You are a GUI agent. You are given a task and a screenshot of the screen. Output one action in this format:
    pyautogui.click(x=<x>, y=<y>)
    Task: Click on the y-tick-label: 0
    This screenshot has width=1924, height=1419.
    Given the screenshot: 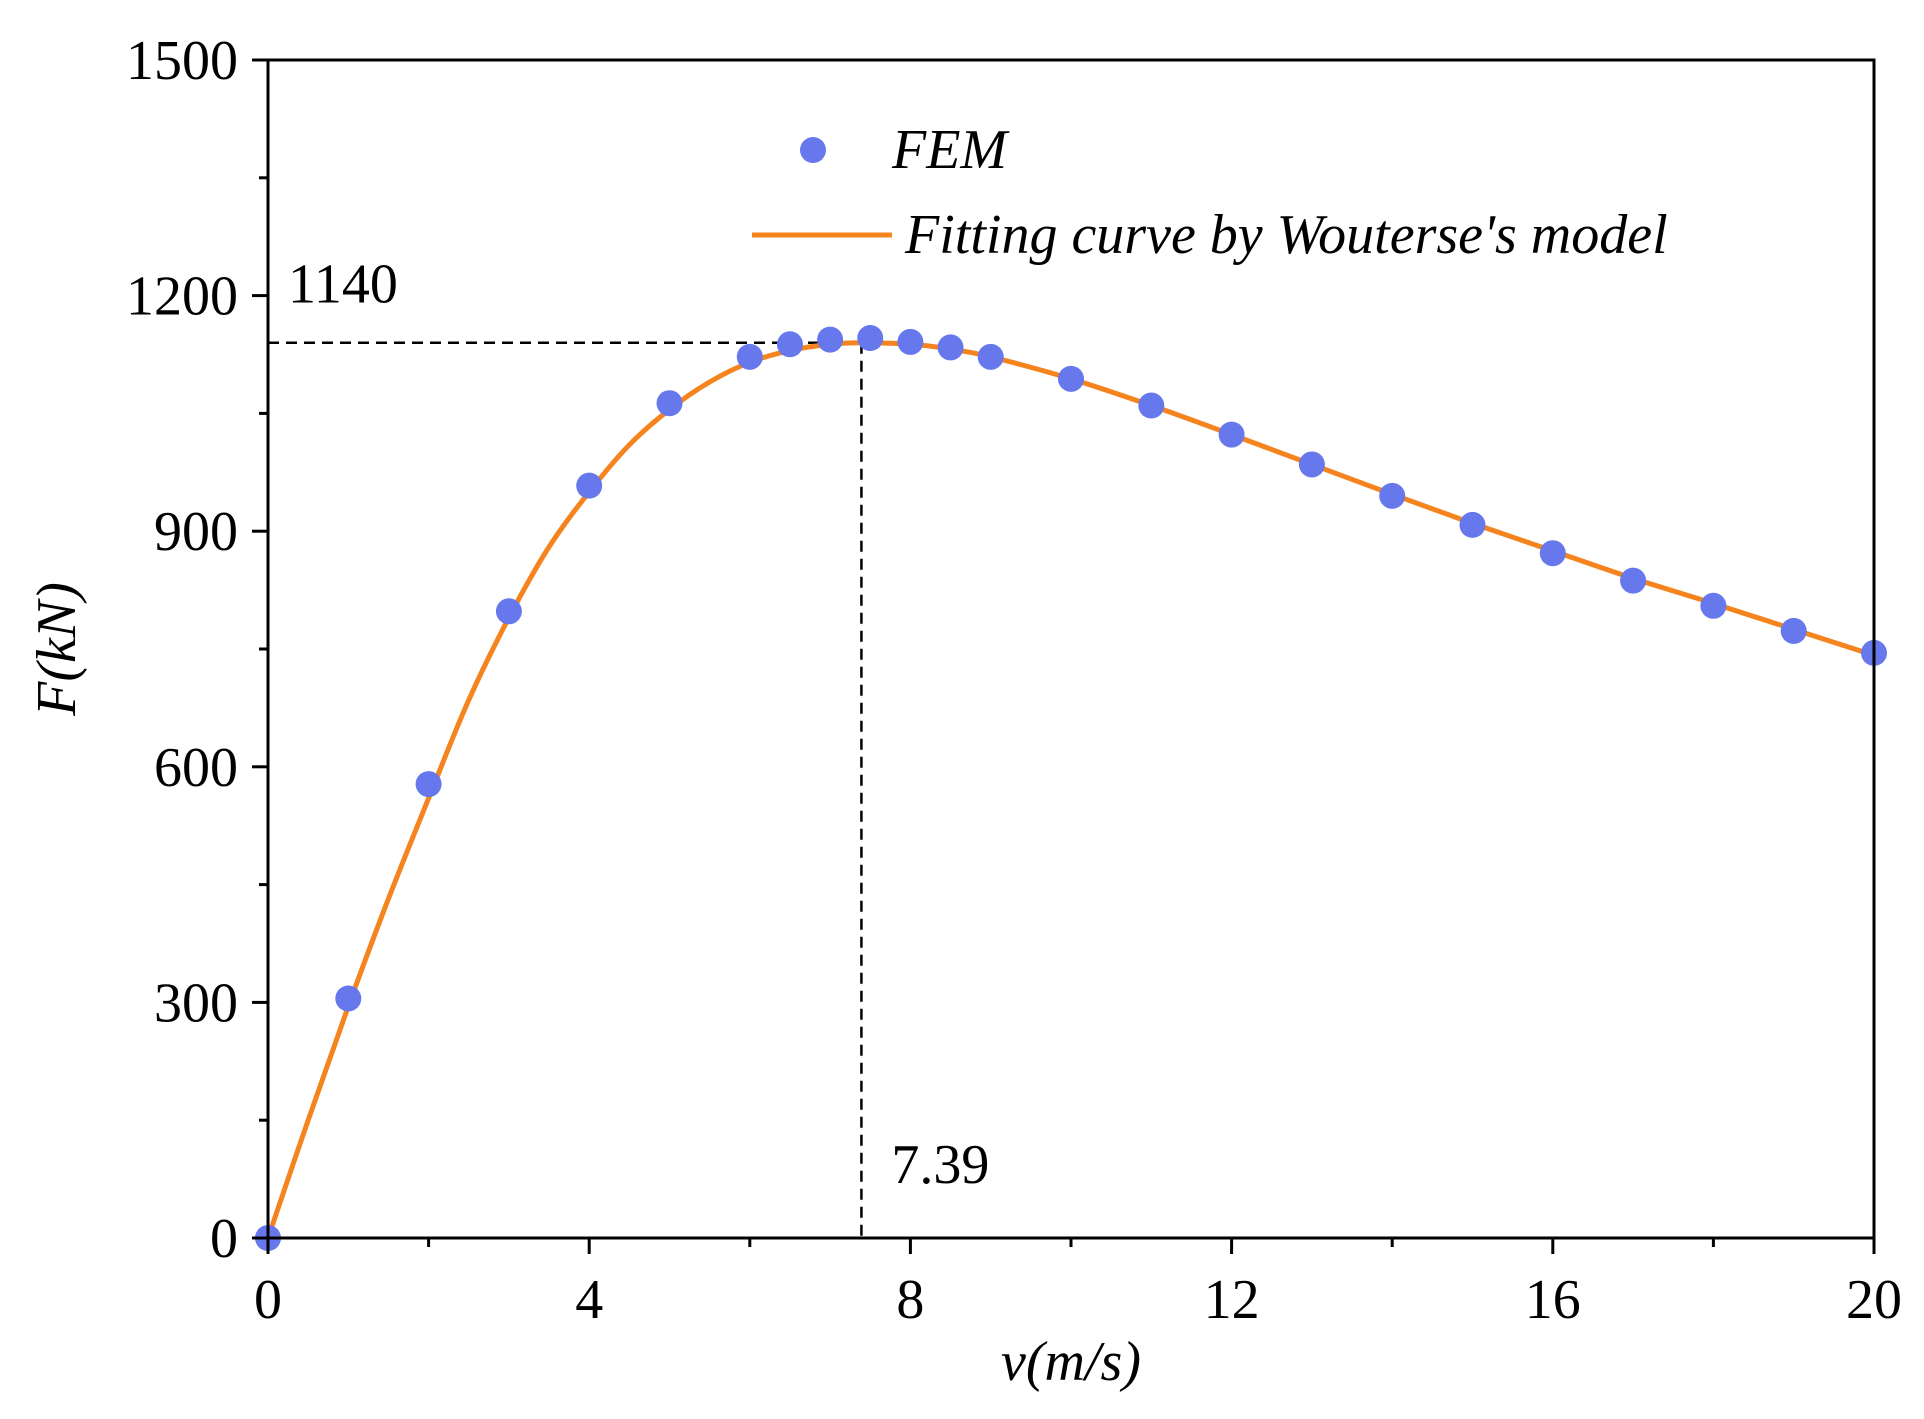 What is the action you would take?
    pyautogui.click(x=224, y=1239)
    